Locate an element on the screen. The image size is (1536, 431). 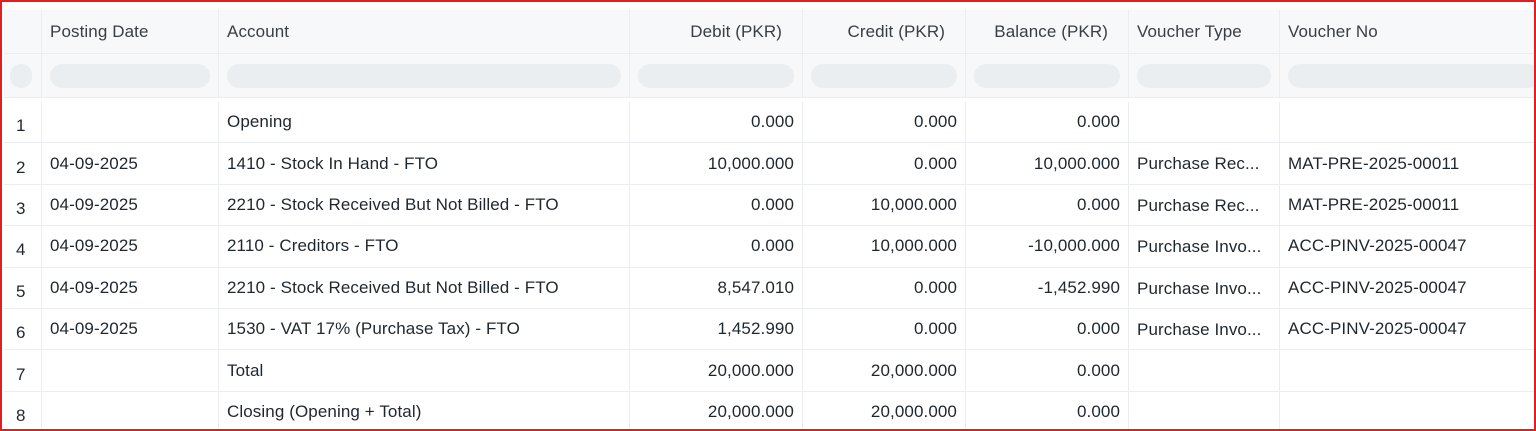
filter-voucher-type-input is located at coordinates (1204, 75).